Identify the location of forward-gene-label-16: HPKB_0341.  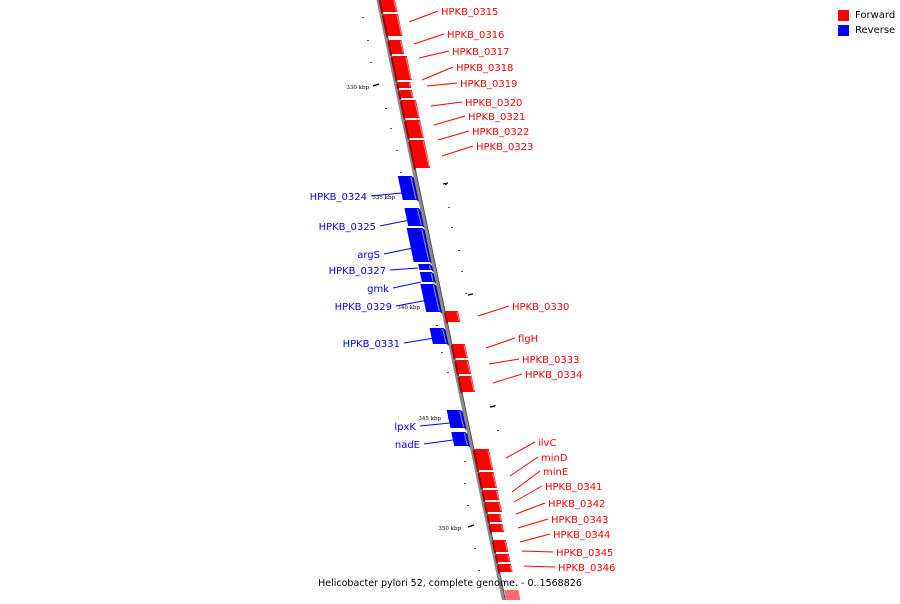
(573, 487).